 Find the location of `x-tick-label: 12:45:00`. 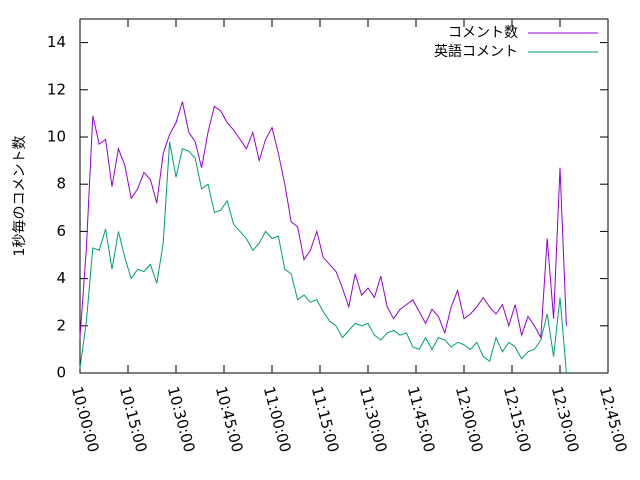

x-tick-label: 12:45:00 is located at coordinates (613, 420).